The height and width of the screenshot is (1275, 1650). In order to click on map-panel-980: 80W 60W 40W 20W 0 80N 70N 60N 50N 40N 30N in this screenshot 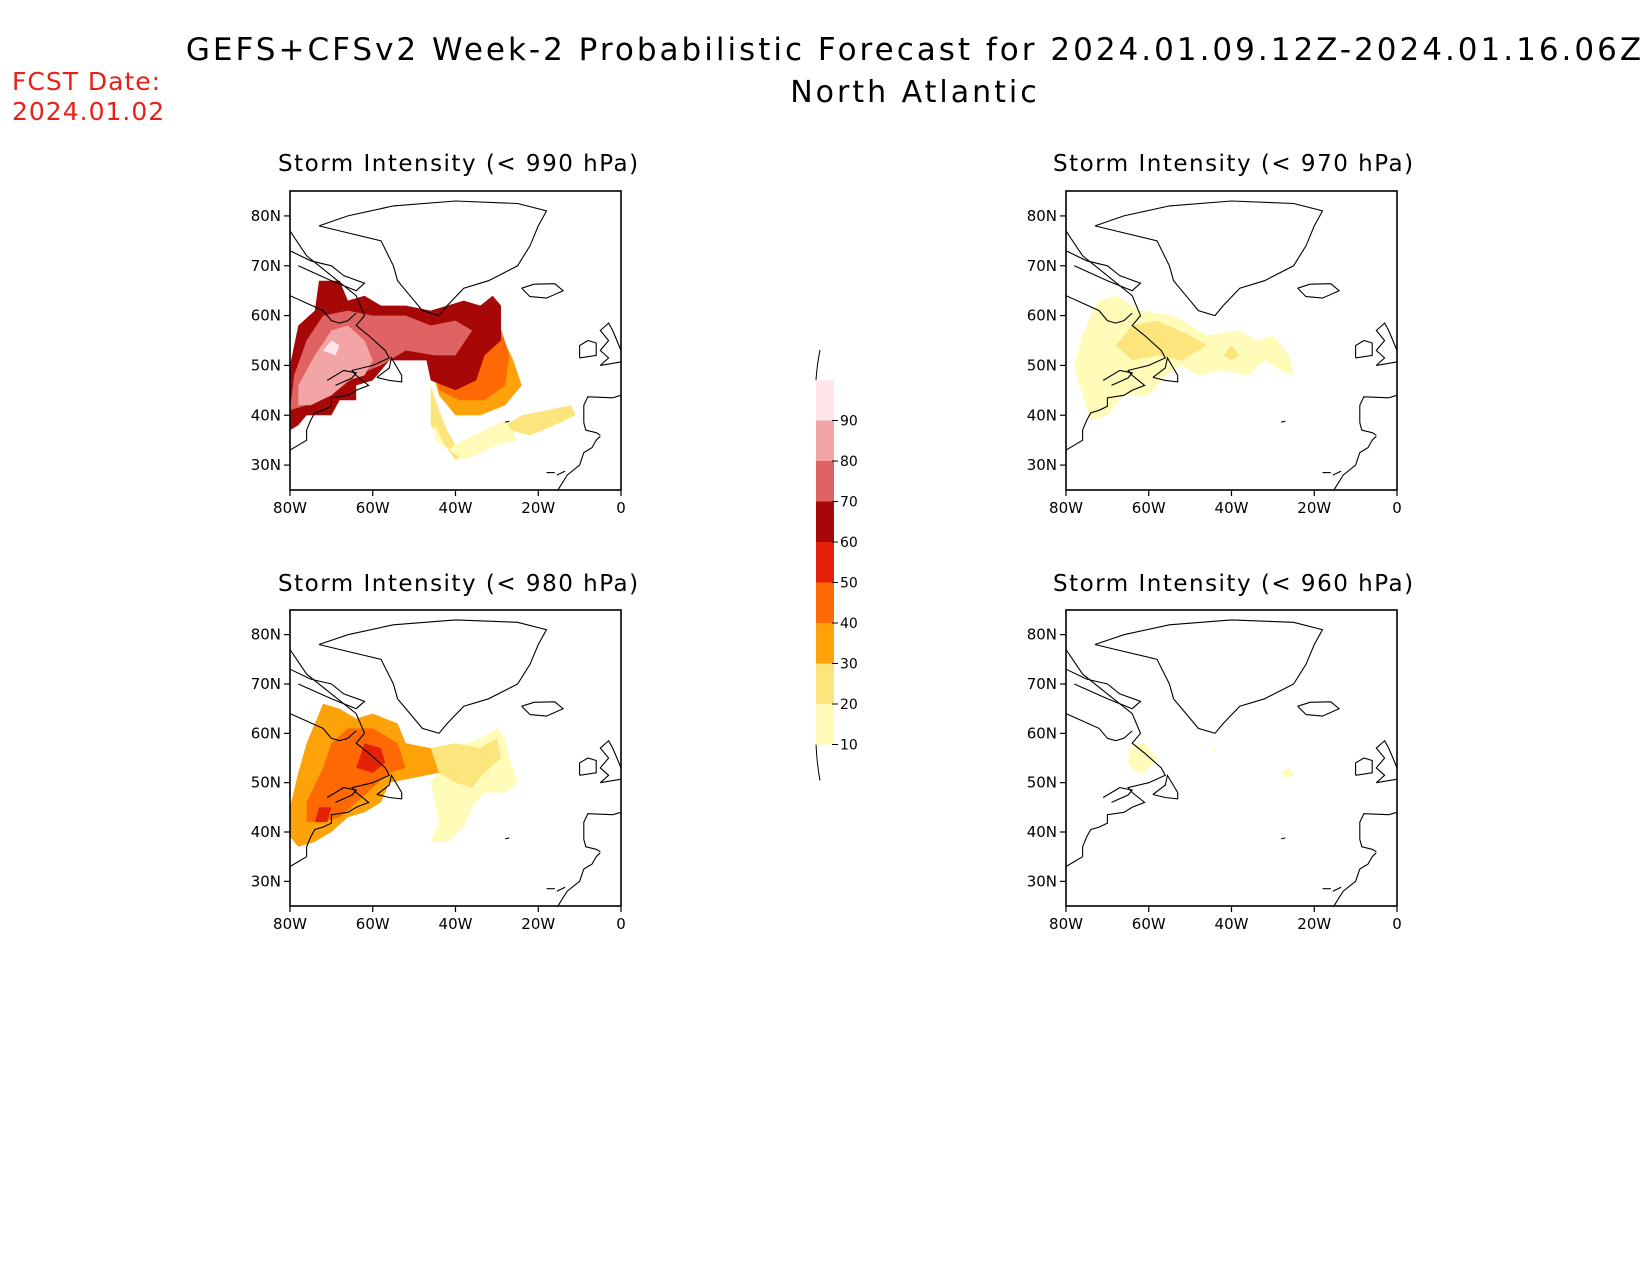, I will do `click(438, 771)`.